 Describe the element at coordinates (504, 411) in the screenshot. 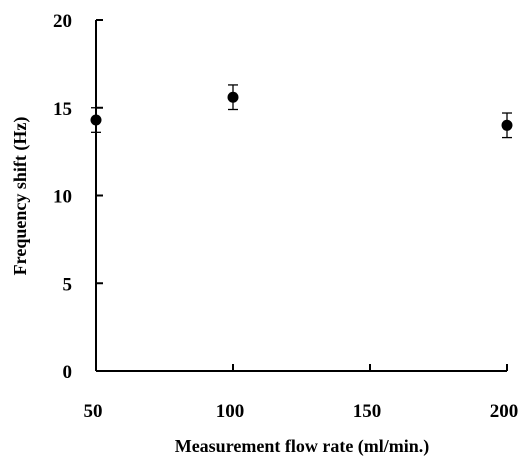

I see `x-tick-label: 200` at that location.